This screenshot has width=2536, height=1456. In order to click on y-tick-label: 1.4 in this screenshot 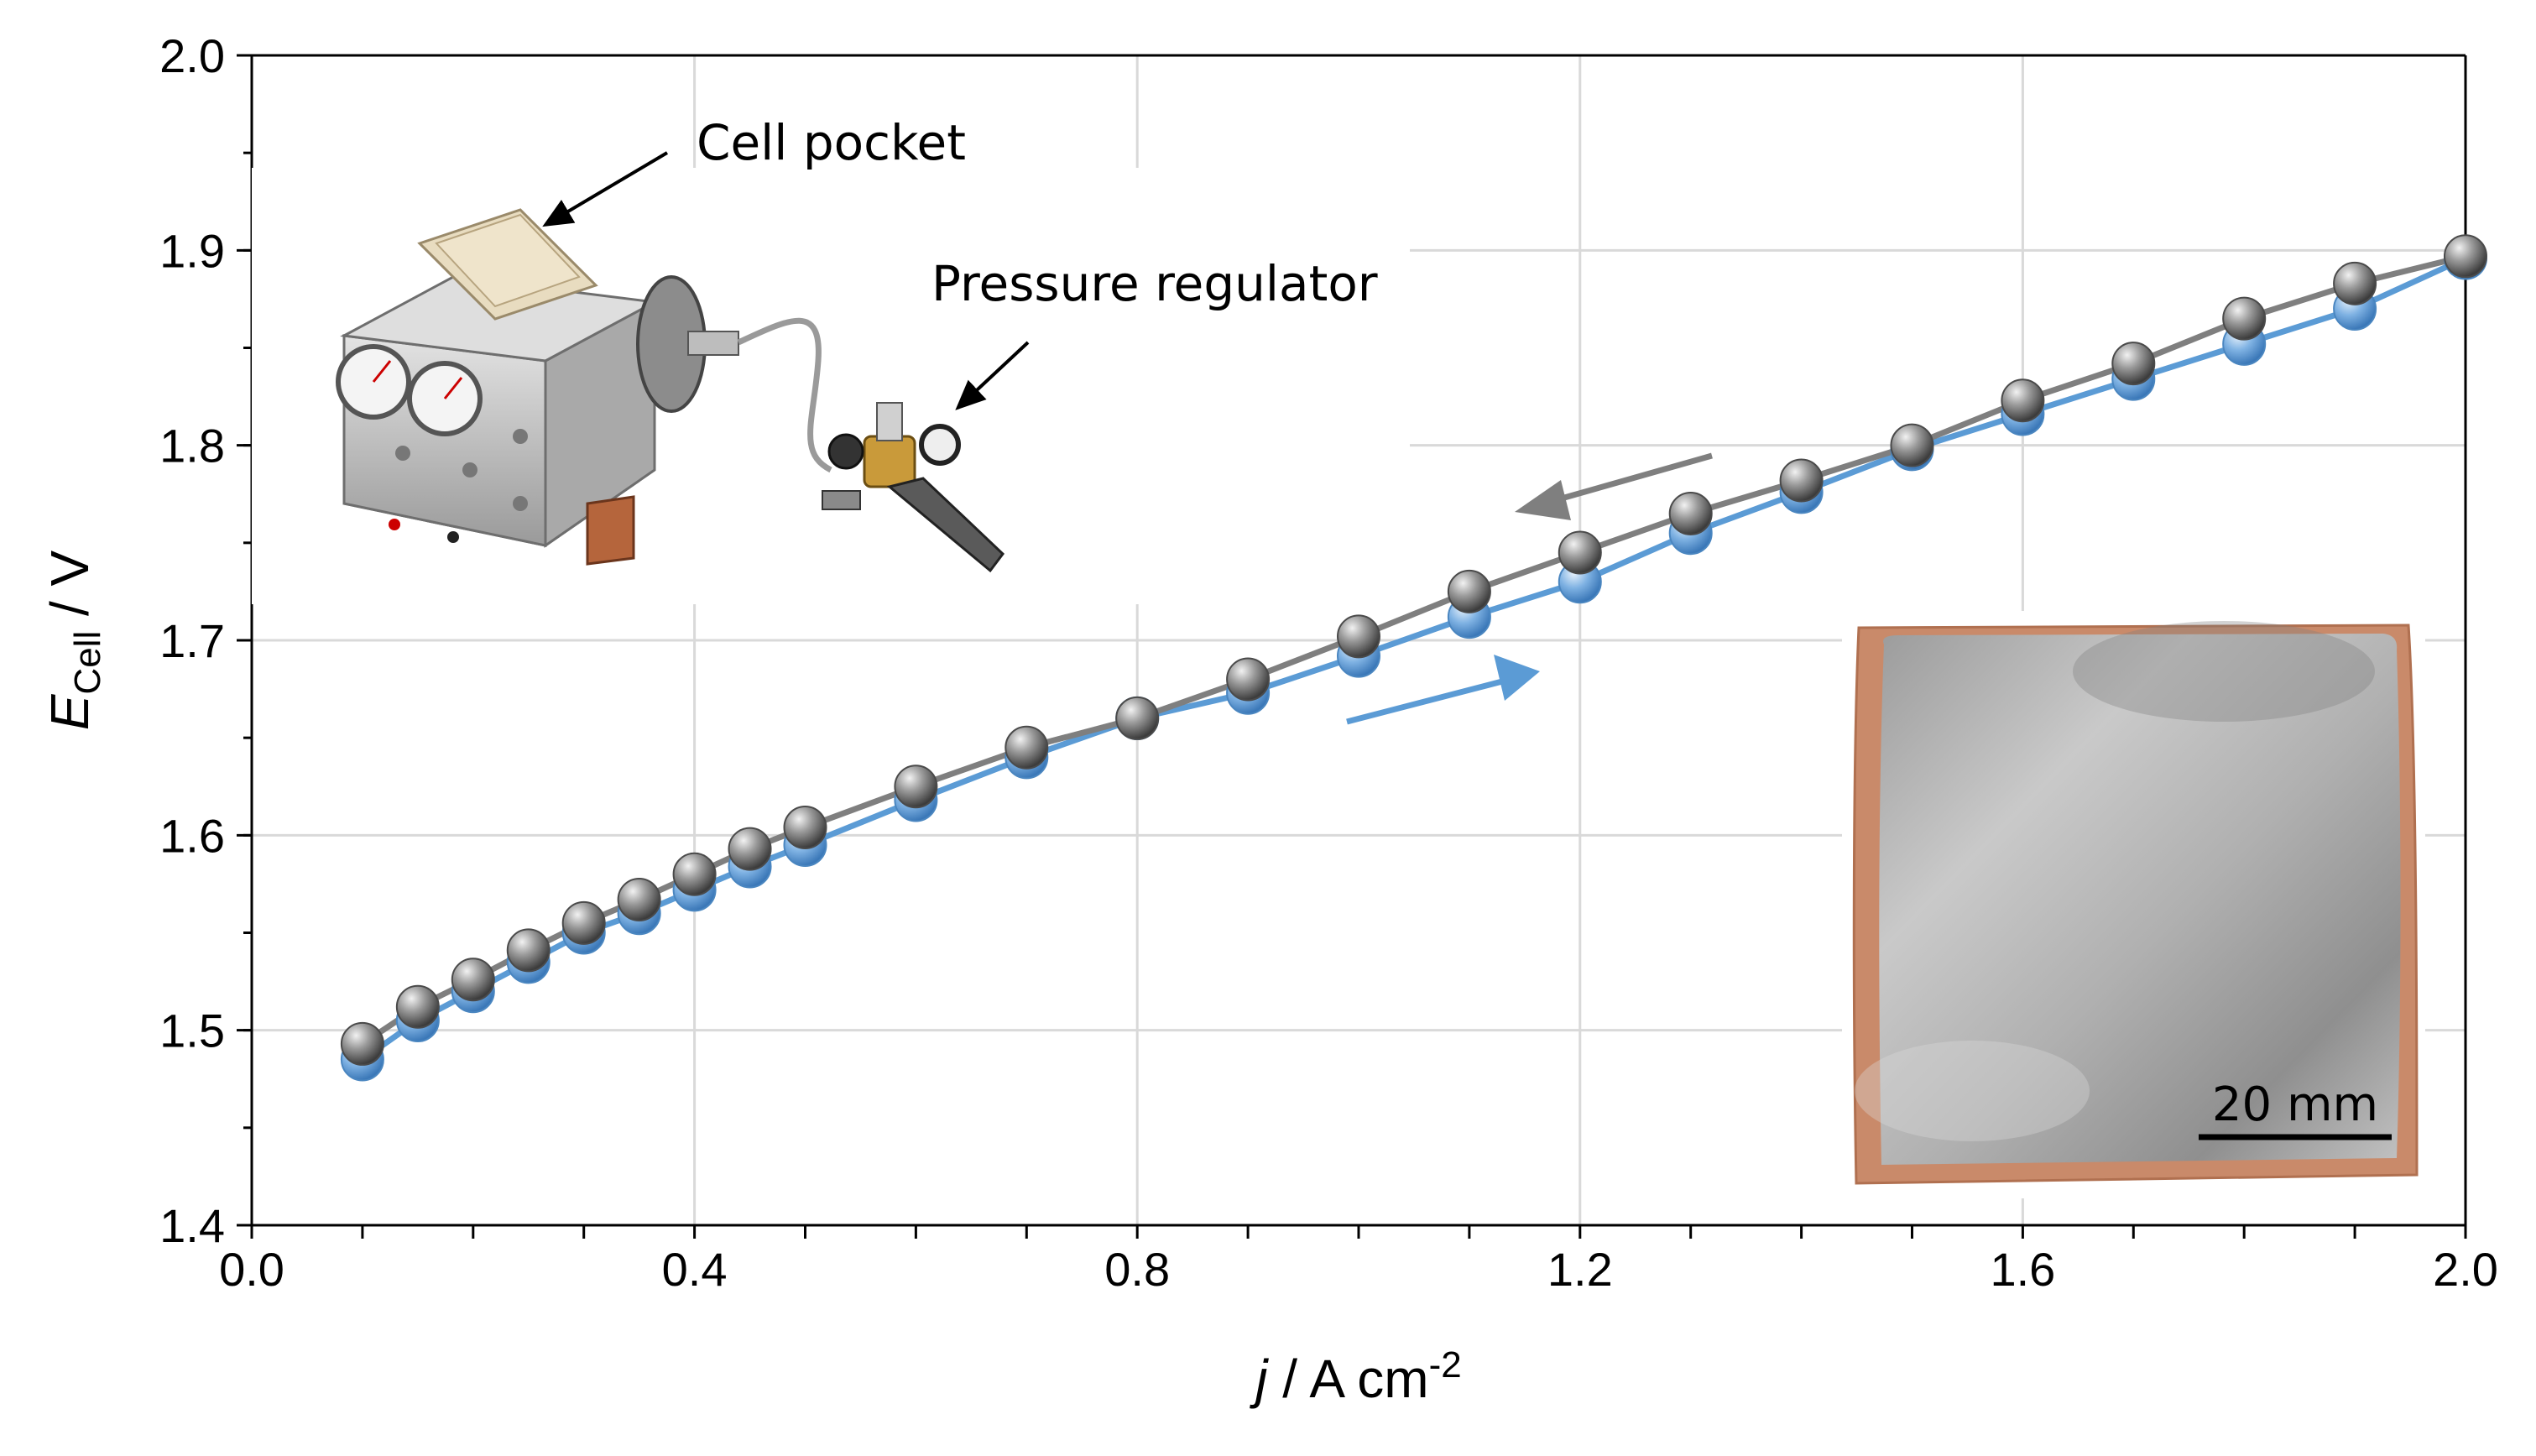, I will do `click(192, 1225)`.